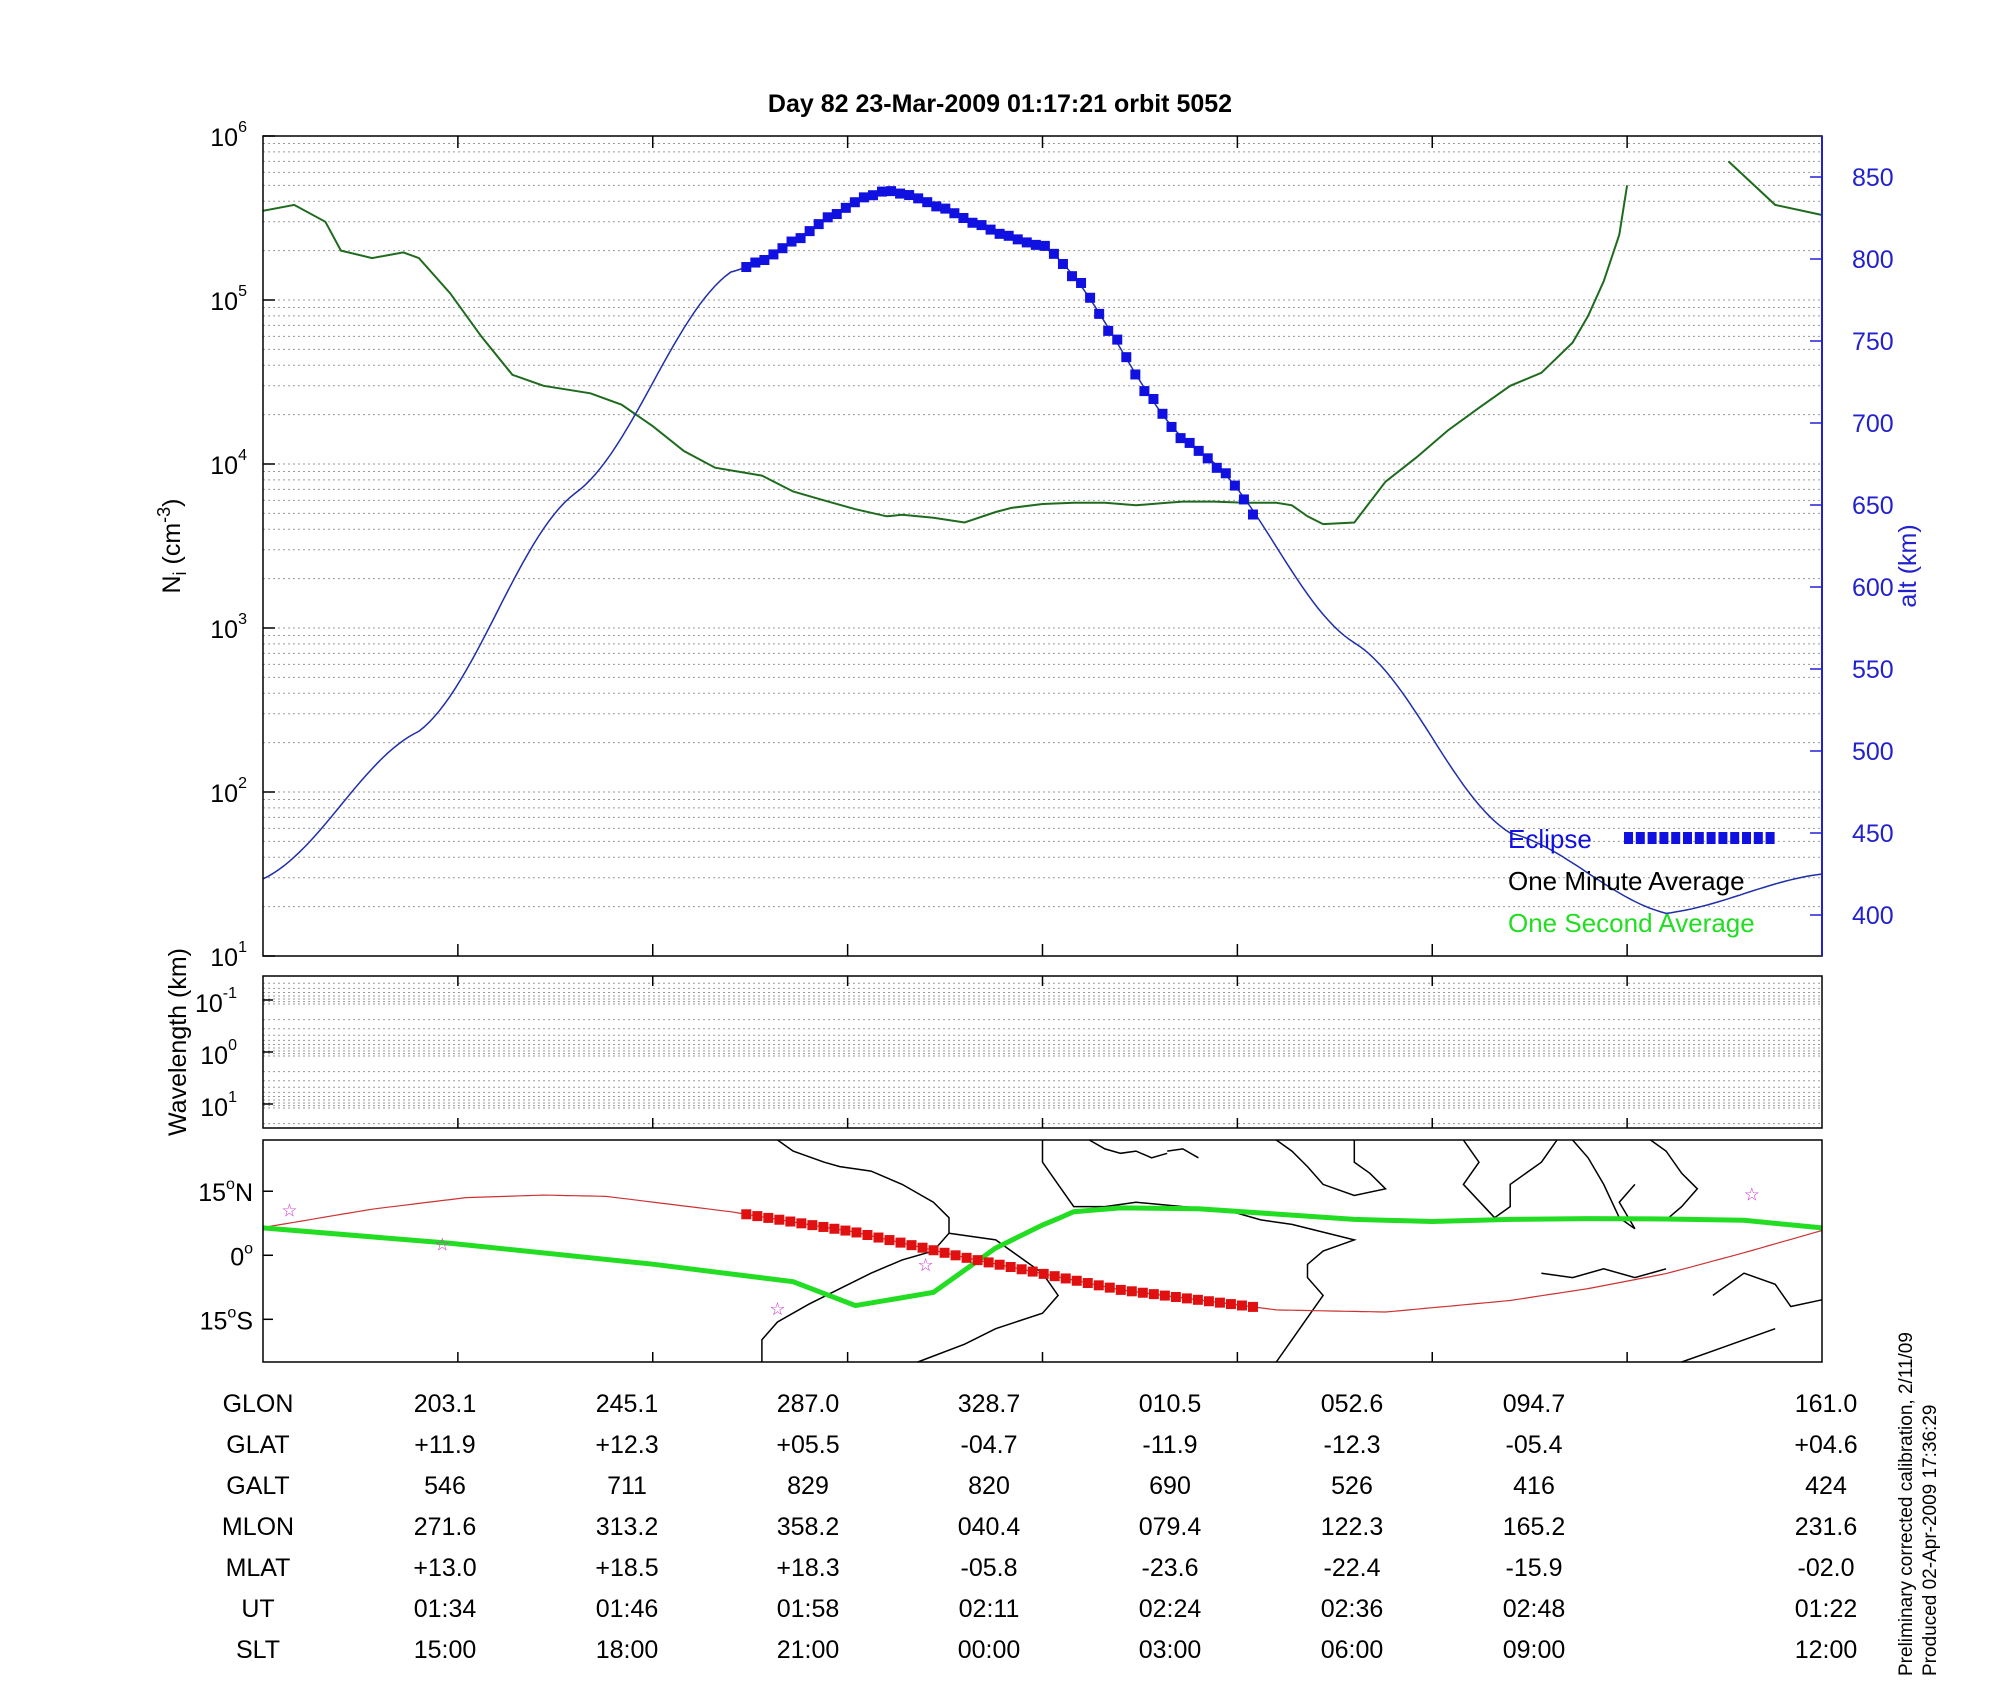 This screenshot has width=2000, height=1700. Describe the element at coordinates (1352, 1568) in the screenshot. I see `ephemeris-cell: -22.4` at that location.